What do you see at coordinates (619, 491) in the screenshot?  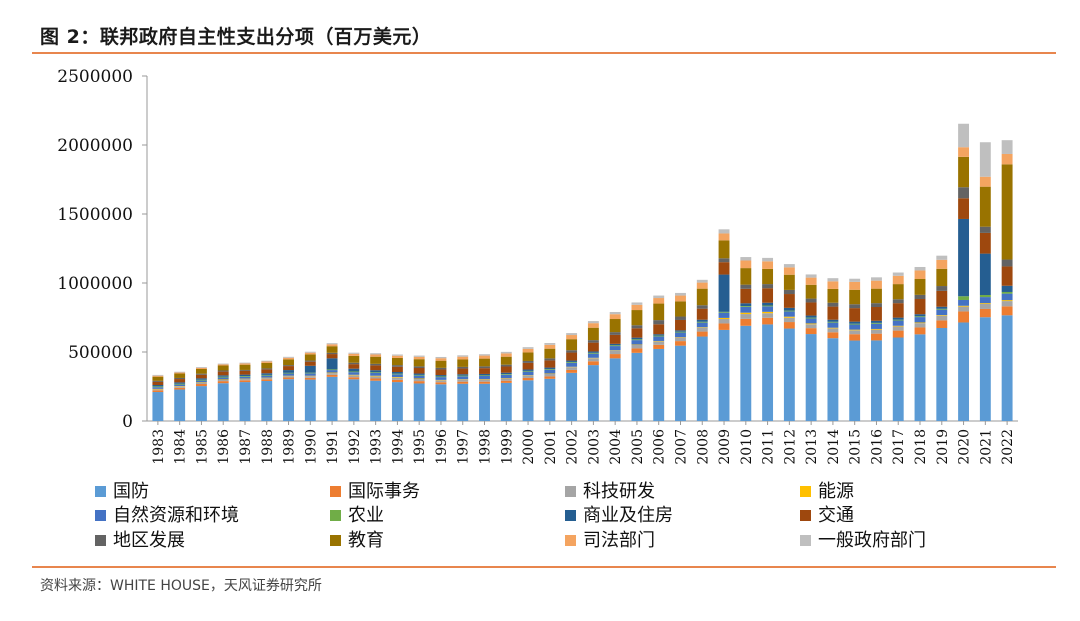 I see `legend-label: 科技研发` at bounding box center [619, 491].